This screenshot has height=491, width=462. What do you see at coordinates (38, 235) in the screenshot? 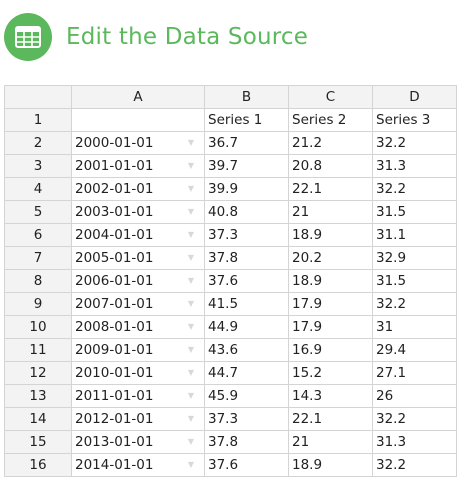
I see `row-number: 6` at bounding box center [38, 235].